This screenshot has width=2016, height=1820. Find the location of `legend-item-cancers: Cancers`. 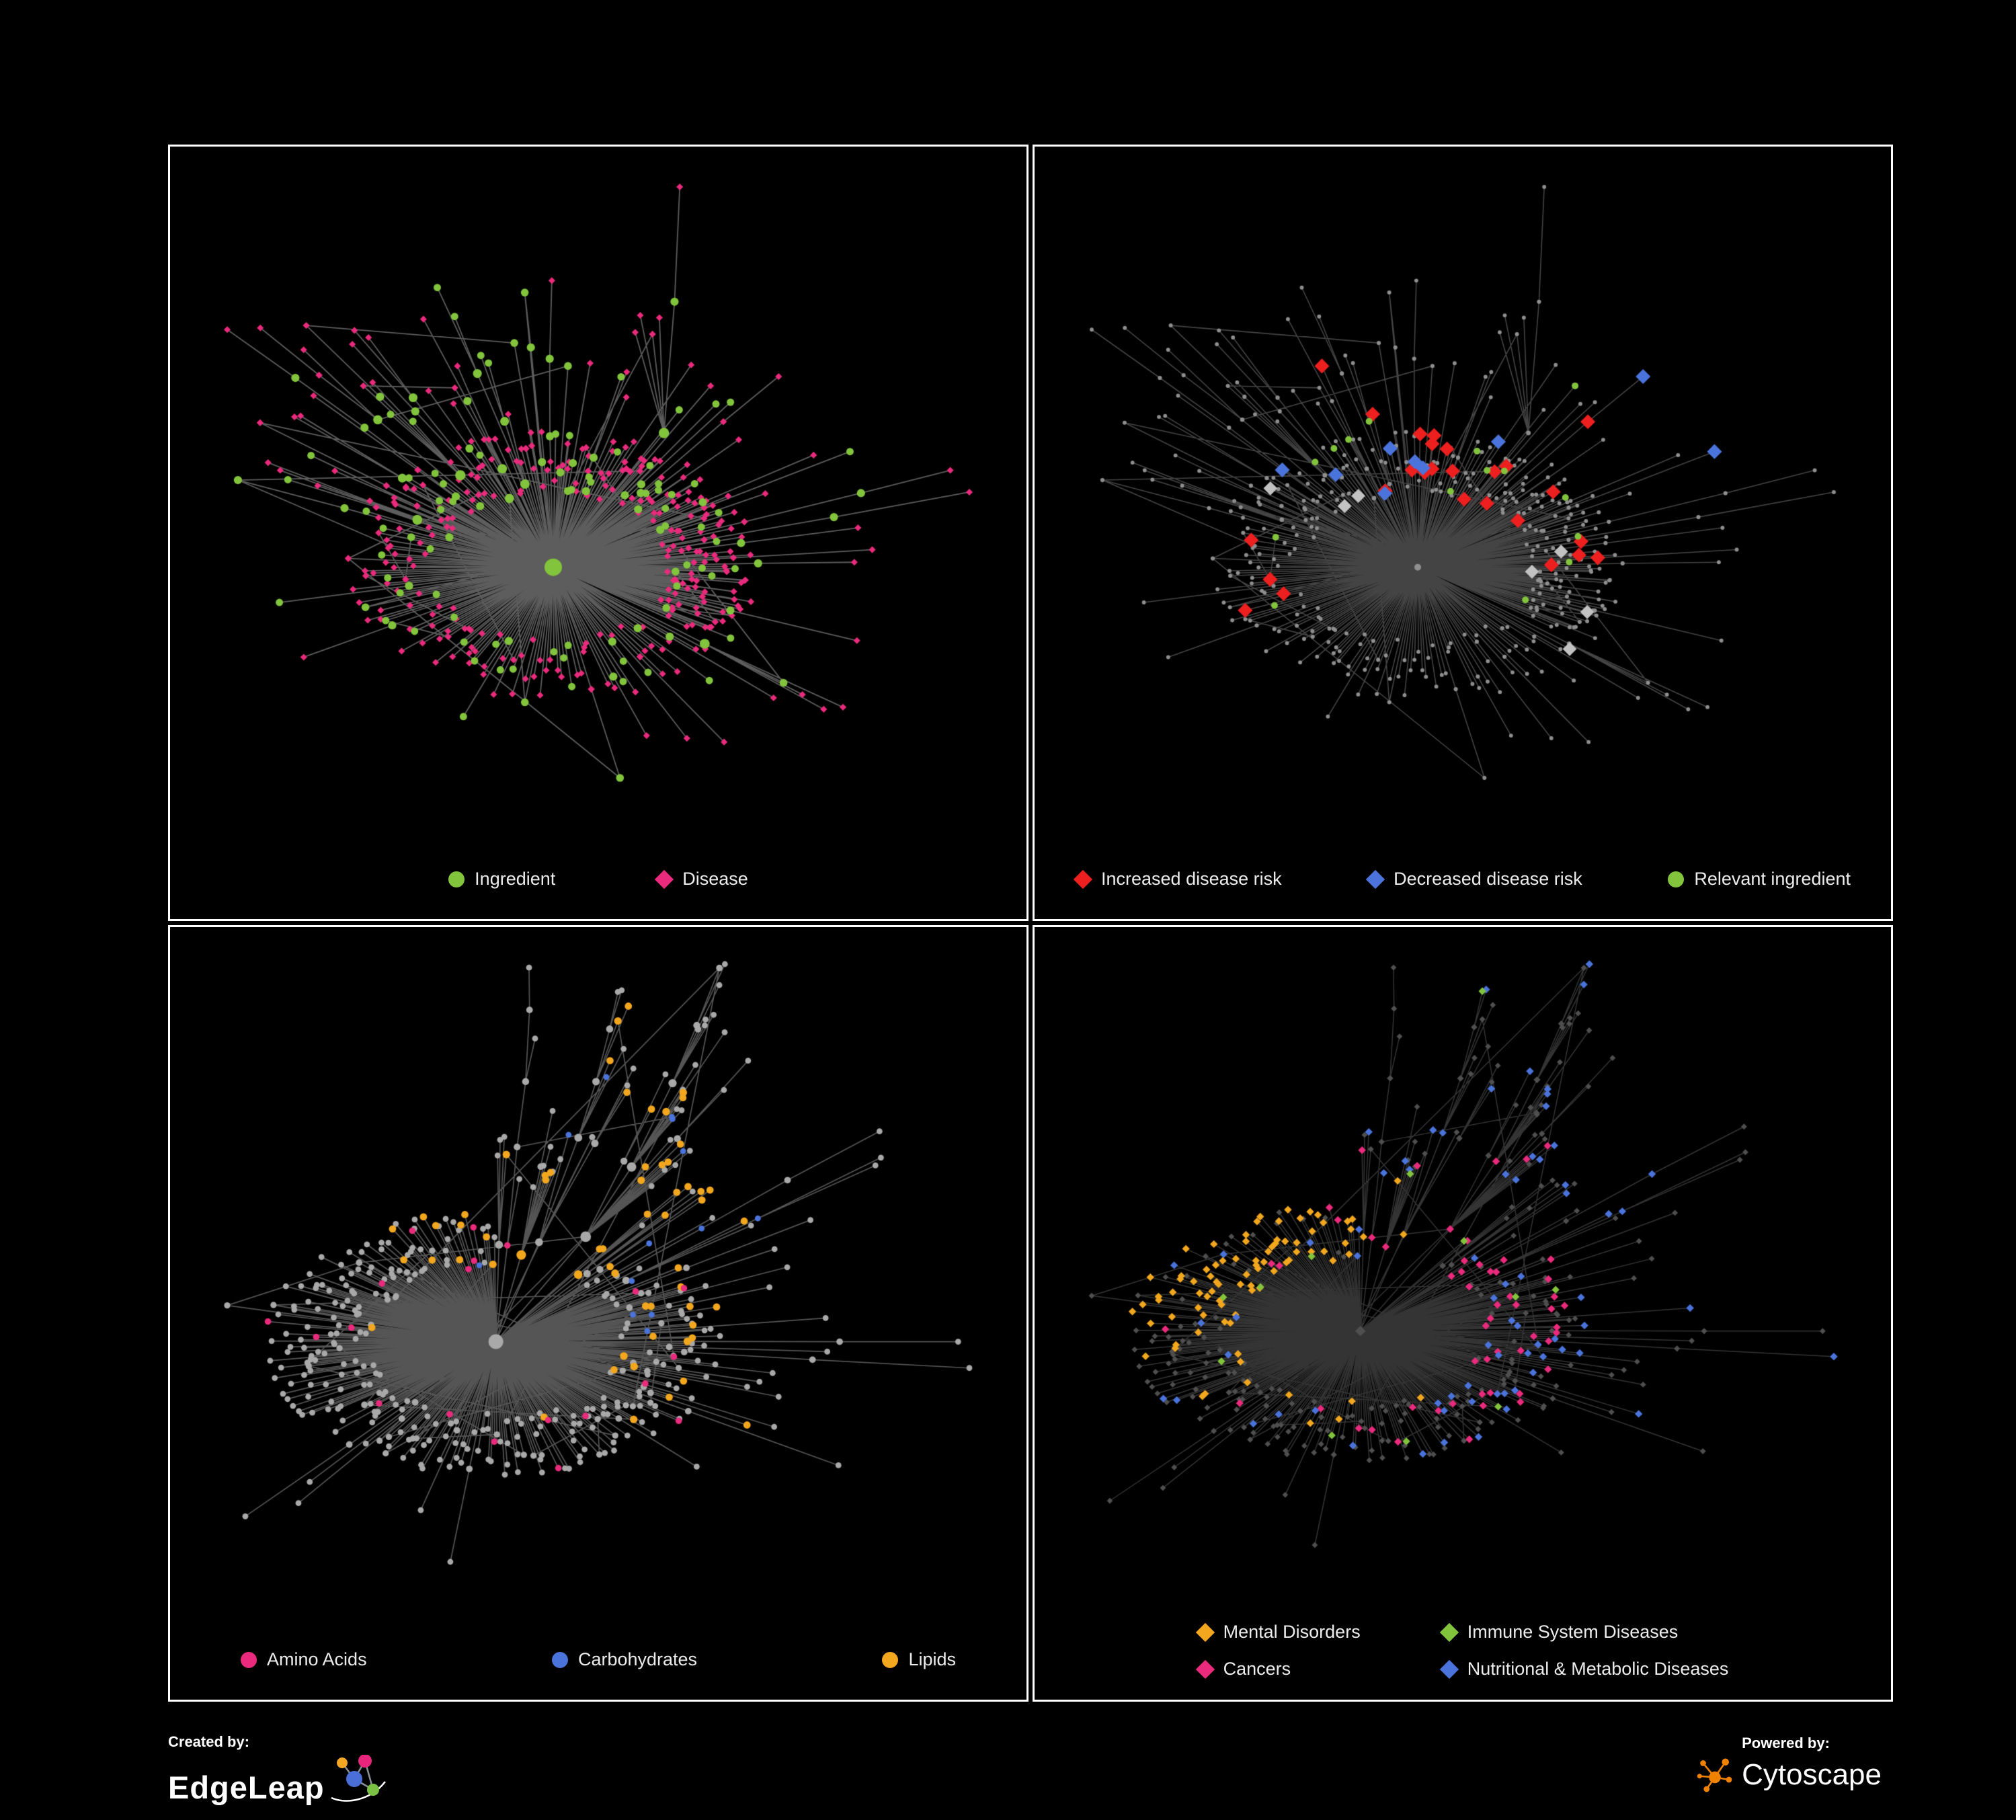

legend-item-cancers: Cancers is located at coordinates (1278, 1669).